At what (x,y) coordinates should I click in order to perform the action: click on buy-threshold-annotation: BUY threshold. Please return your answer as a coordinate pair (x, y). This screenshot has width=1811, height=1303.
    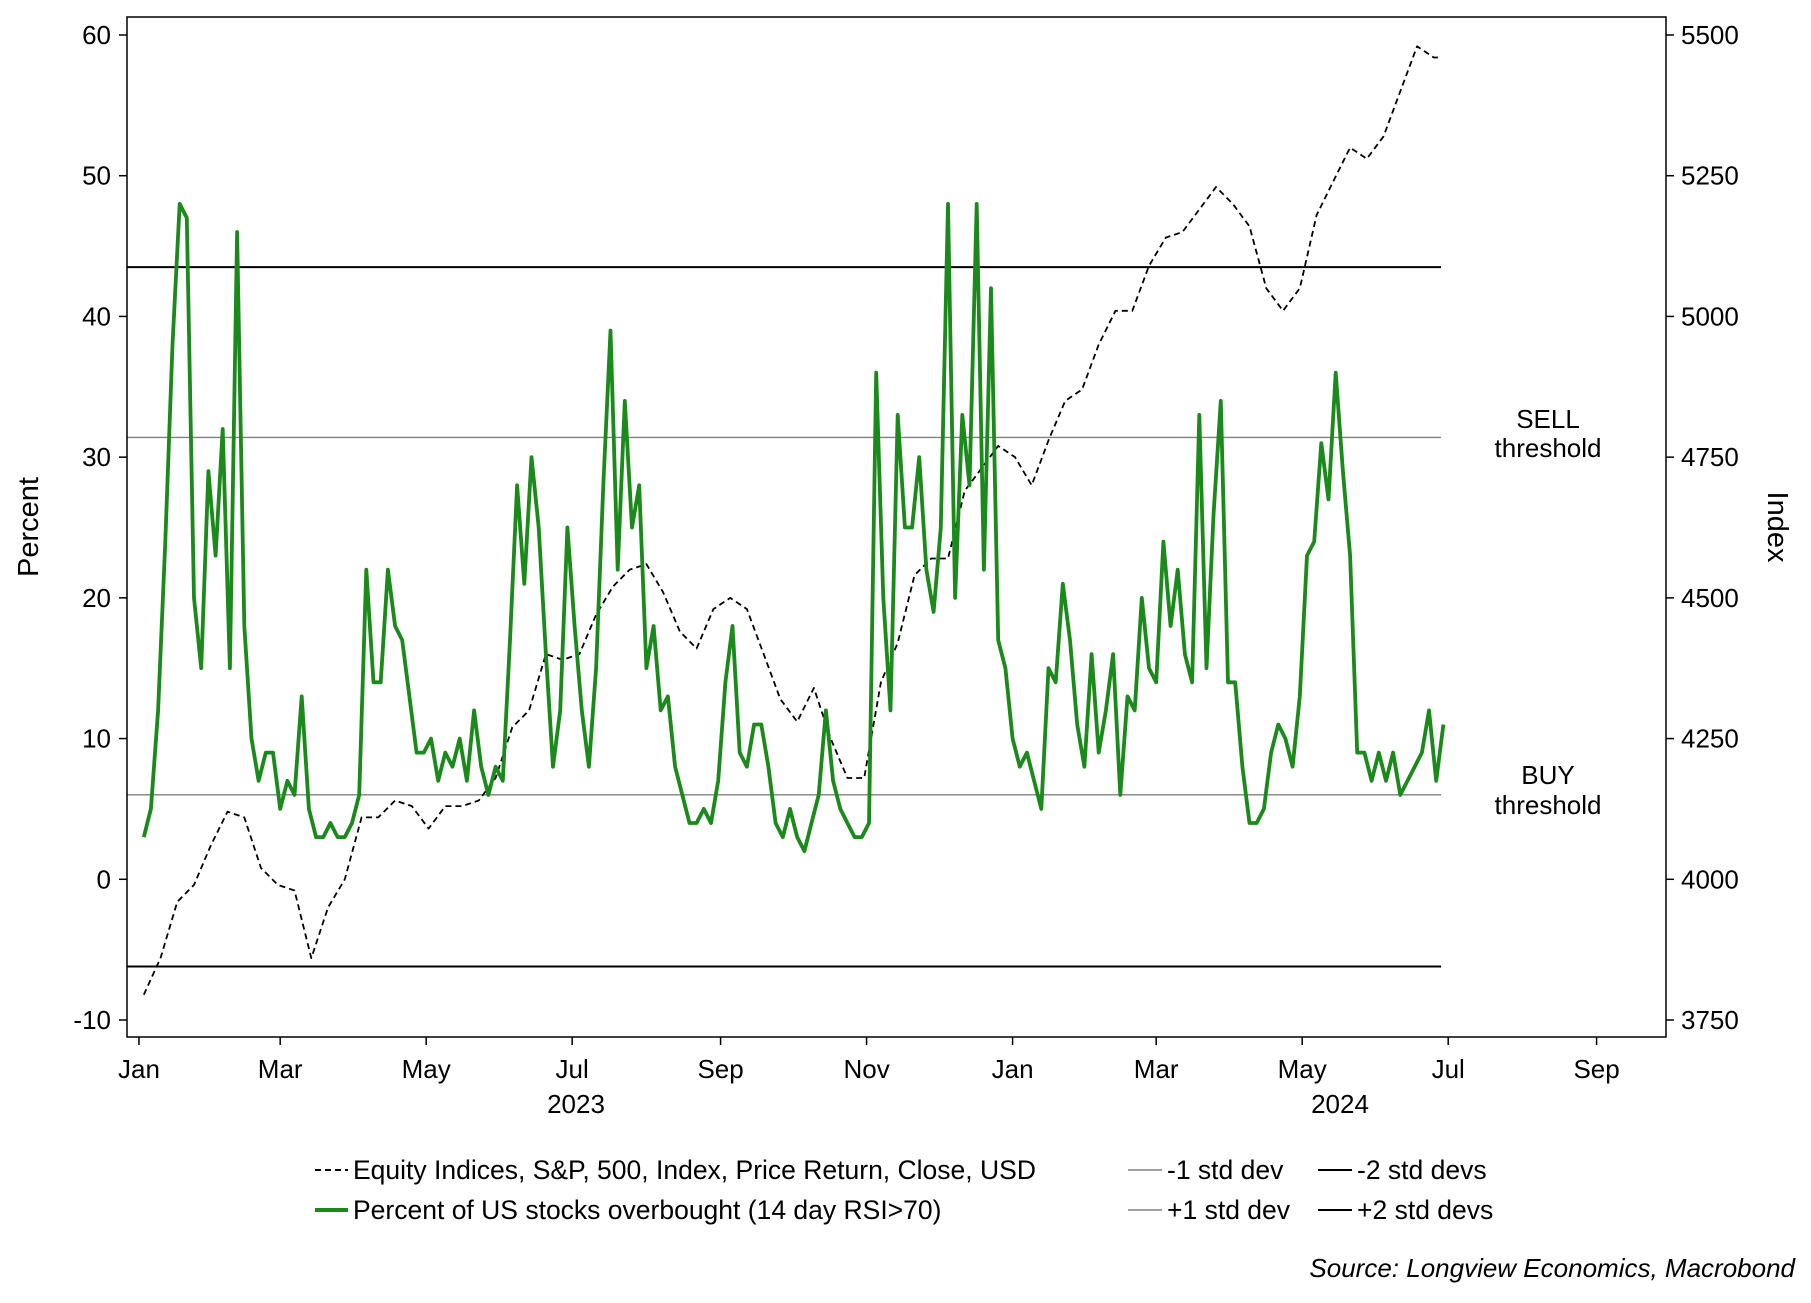
    Looking at the image, I should click on (1548, 790).